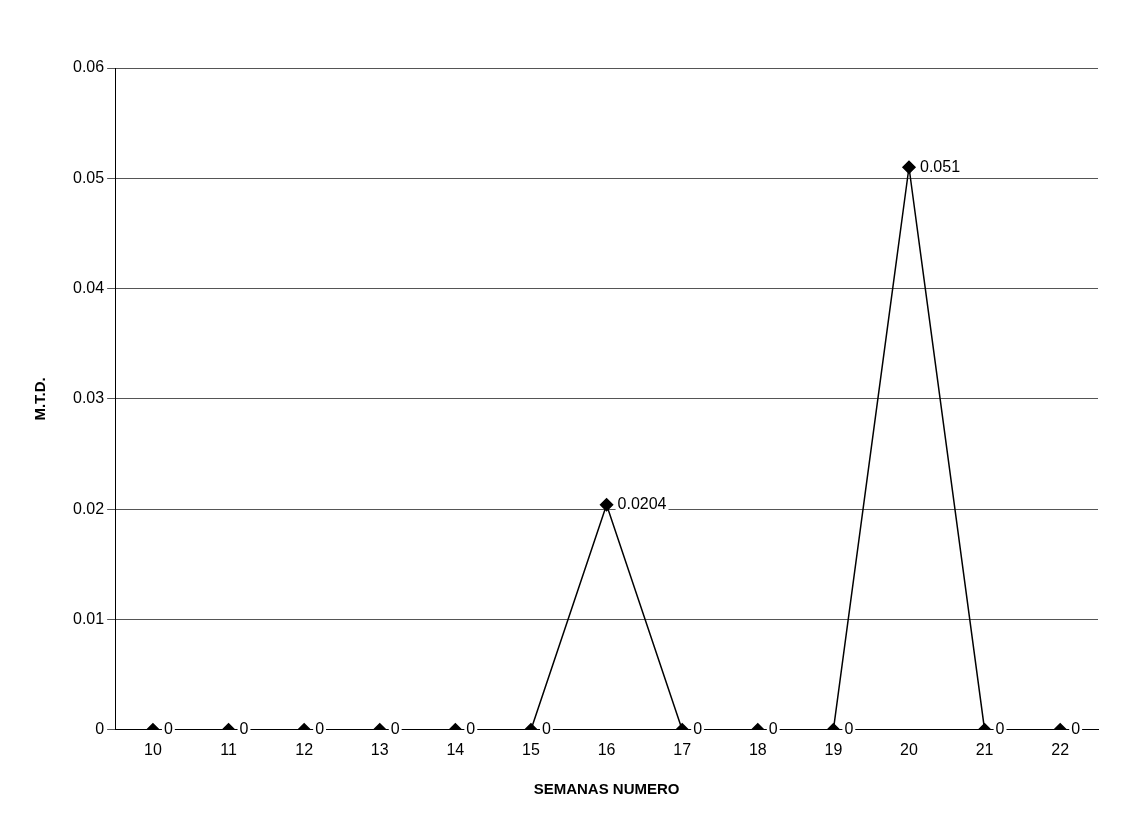 This screenshot has width=1136, height=835. What do you see at coordinates (909, 749) in the screenshot?
I see `x-tick-label: 20` at bounding box center [909, 749].